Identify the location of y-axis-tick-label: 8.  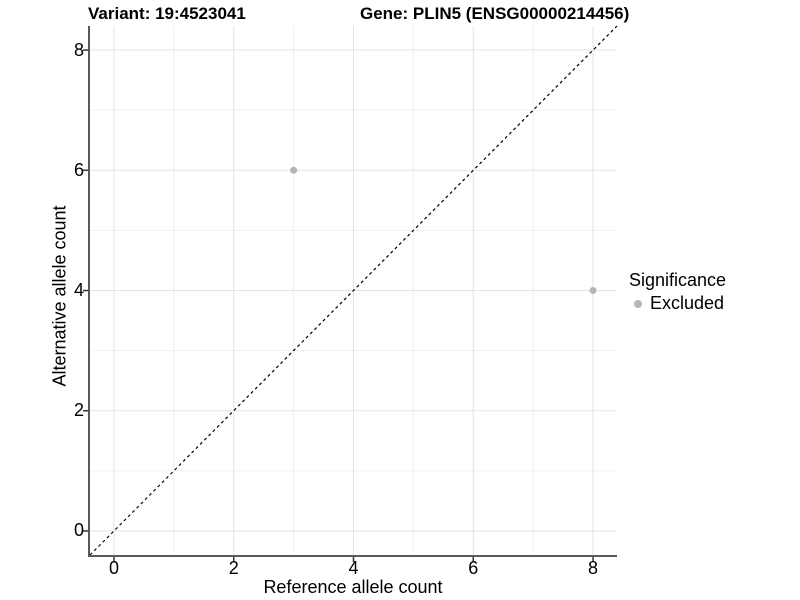
(78, 49).